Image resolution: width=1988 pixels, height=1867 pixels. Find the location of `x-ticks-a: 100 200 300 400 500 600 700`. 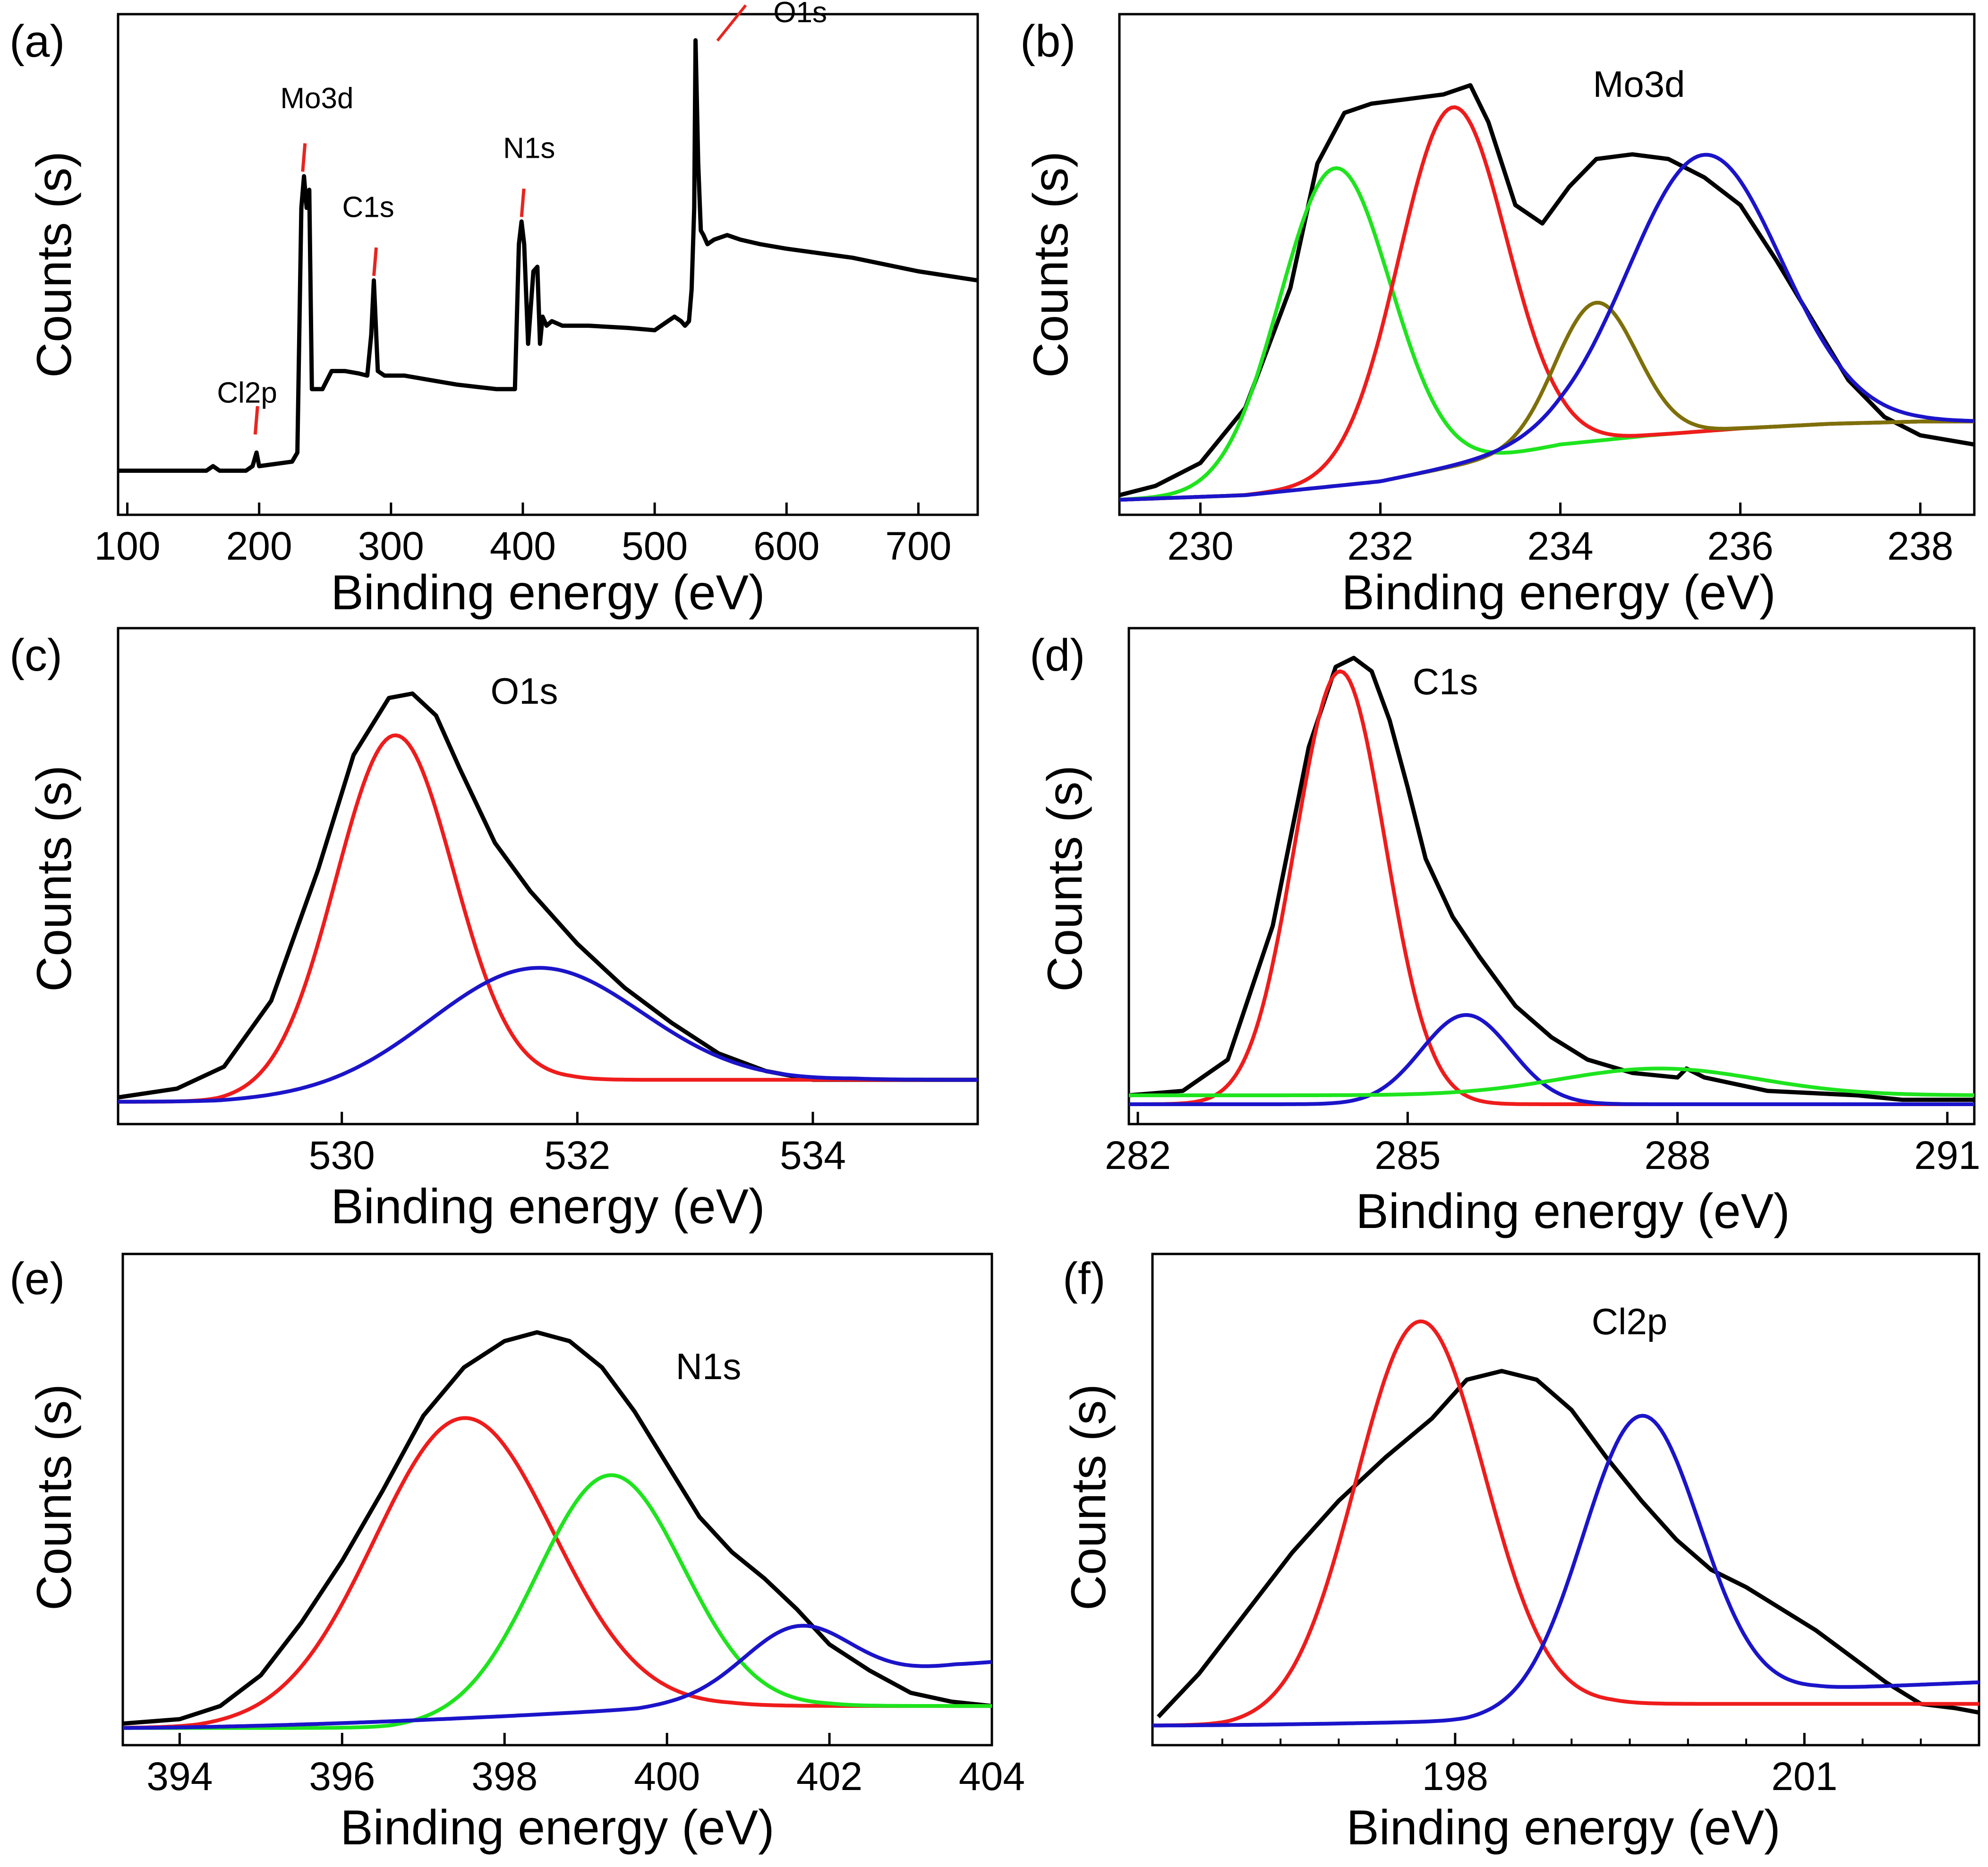

x-ticks-a: 100 200 300 400 500 600 700 is located at coordinates (522, 535).